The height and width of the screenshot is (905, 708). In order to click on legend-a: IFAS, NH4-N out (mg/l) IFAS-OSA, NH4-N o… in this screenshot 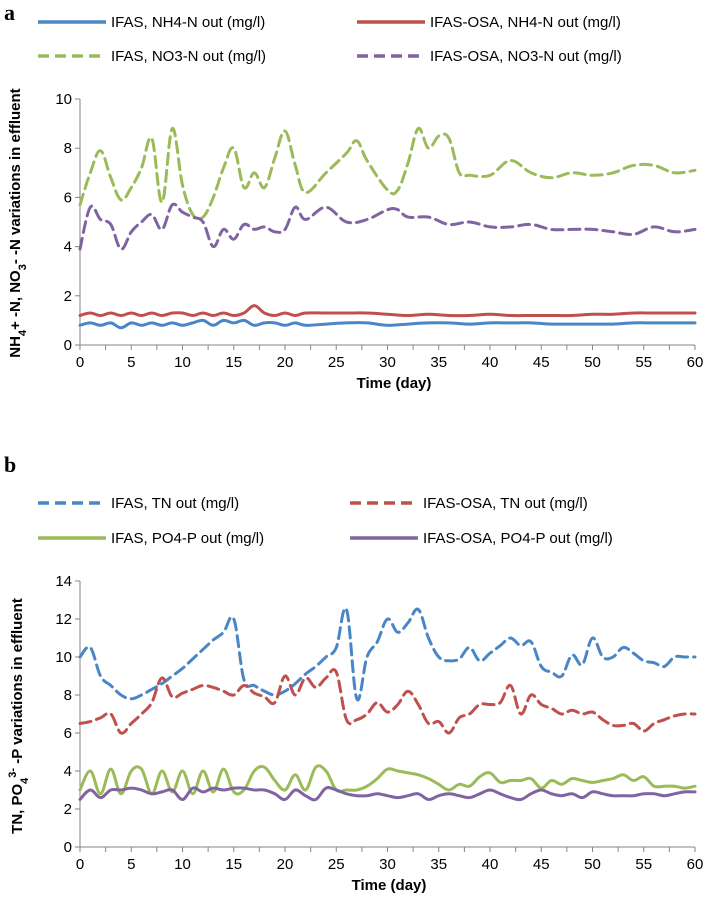, I will do `click(330, 39)`.